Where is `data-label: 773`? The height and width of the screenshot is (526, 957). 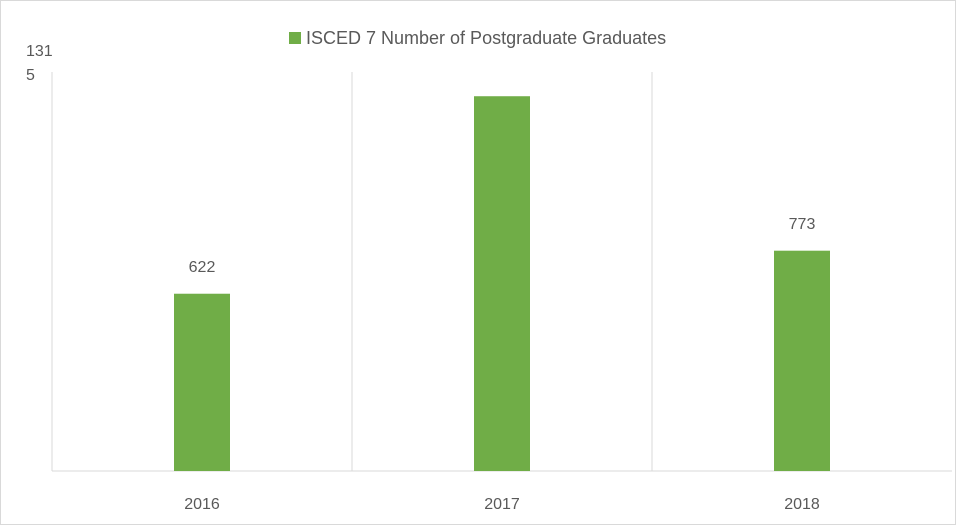 data-label: 773 is located at coordinates (802, 224).